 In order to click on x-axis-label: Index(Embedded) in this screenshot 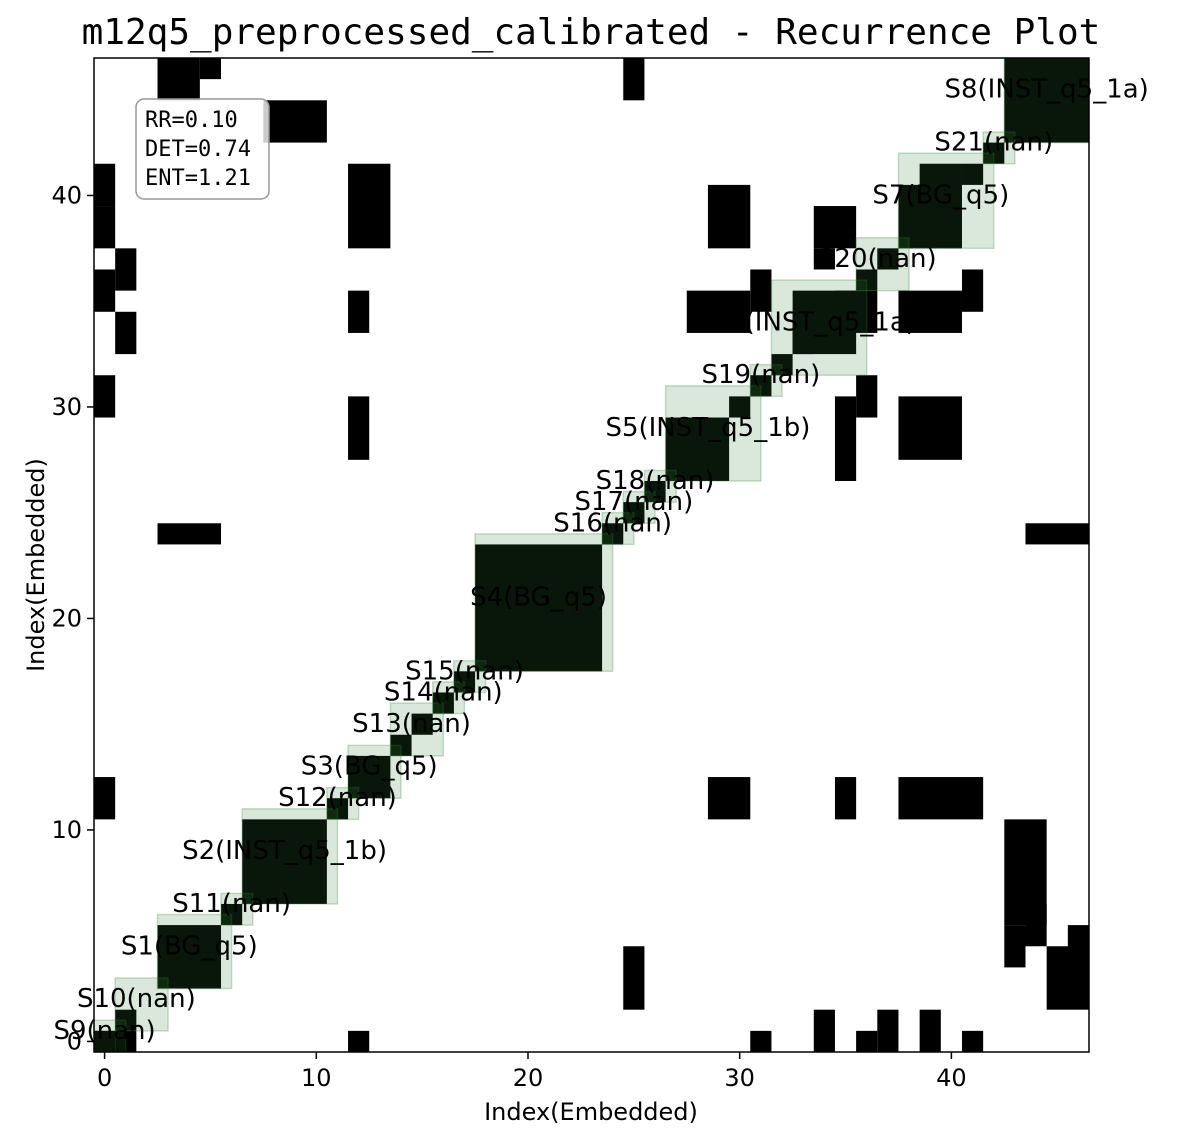, I will do `click(591, 1112)`.